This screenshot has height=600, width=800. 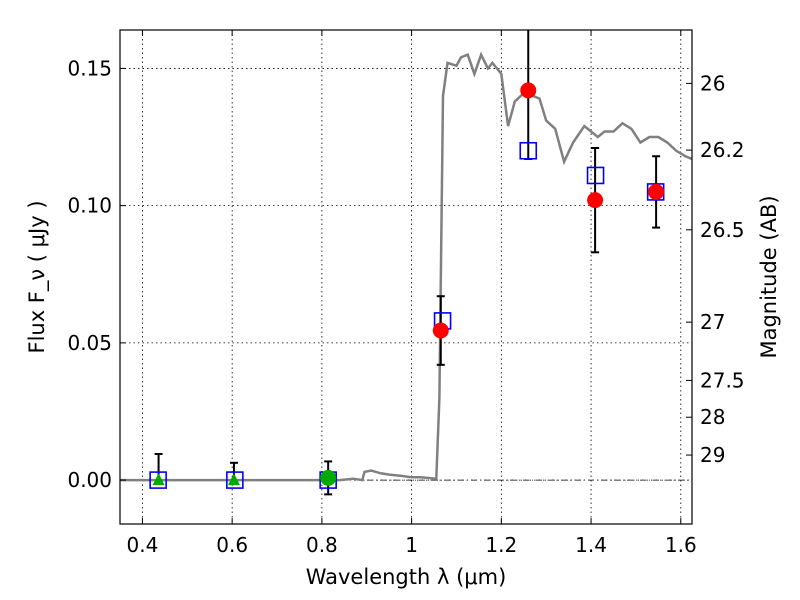 I want to click on y-tick-label: 0.00, so click(x=89, y=480).